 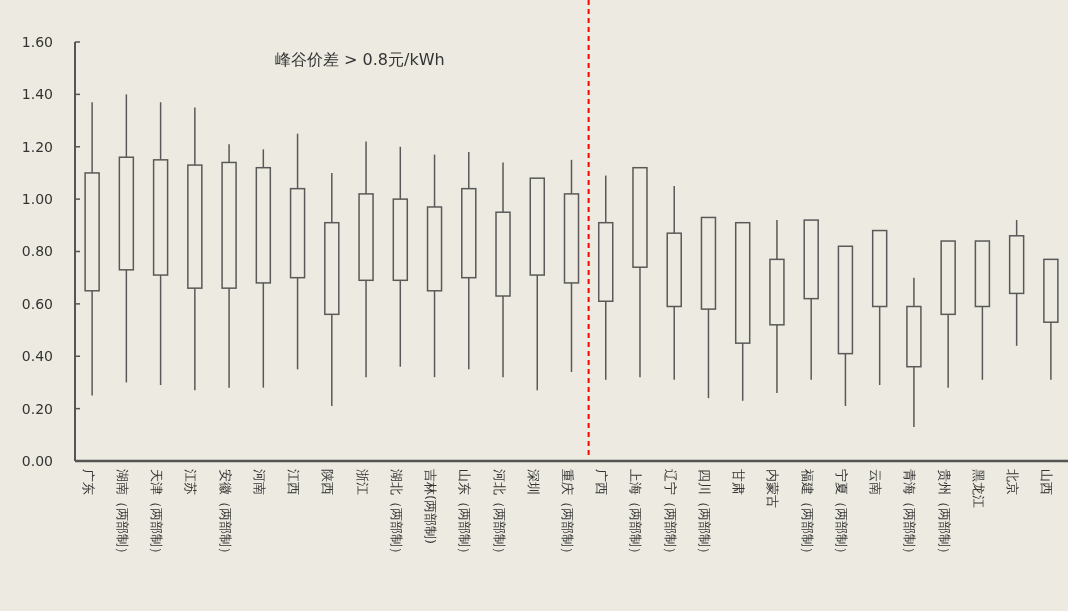 I want to click on x-tick-label: 四川（两部制）, so click(x=704, y=514).